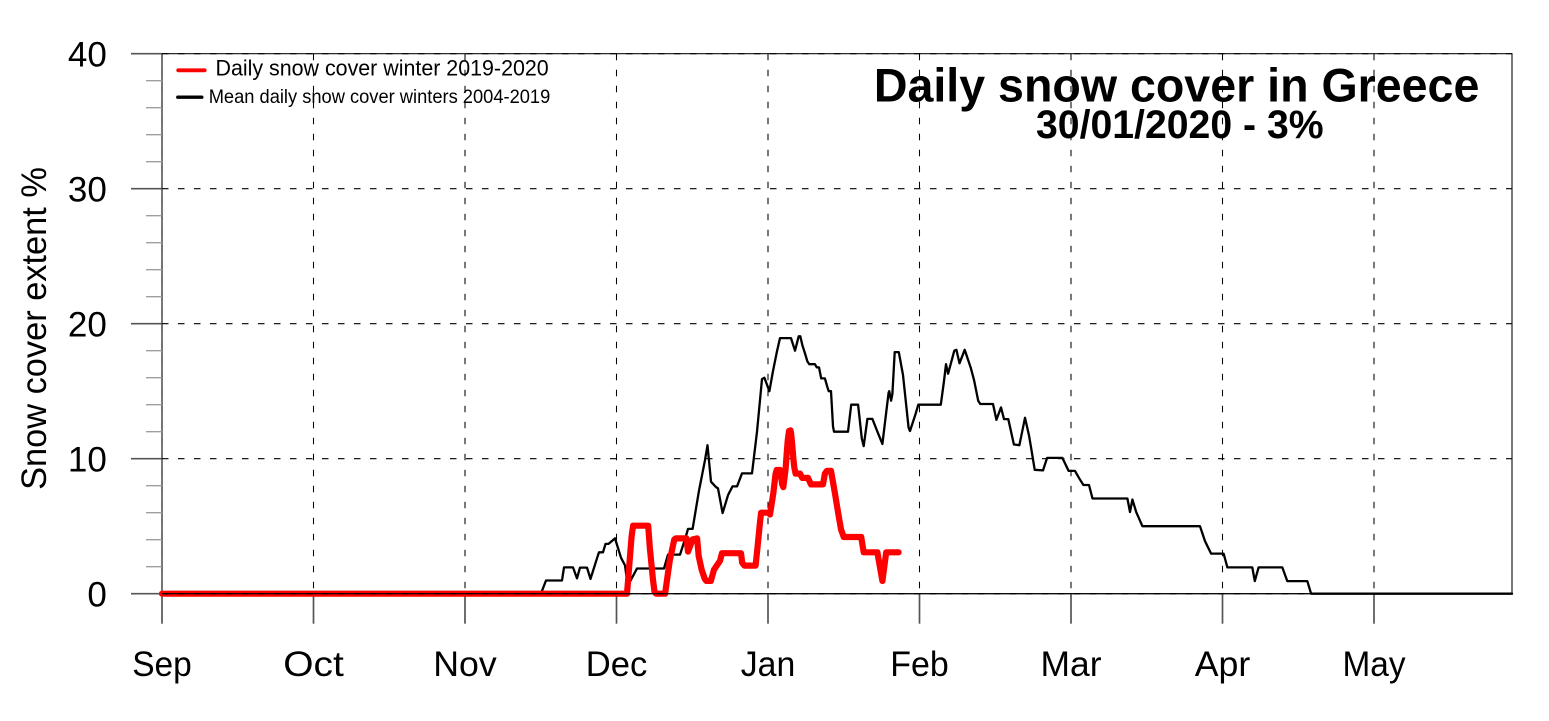 This screenshot has width=1549, height=721. I want to click on svg-text: May, so click(1374, 664).